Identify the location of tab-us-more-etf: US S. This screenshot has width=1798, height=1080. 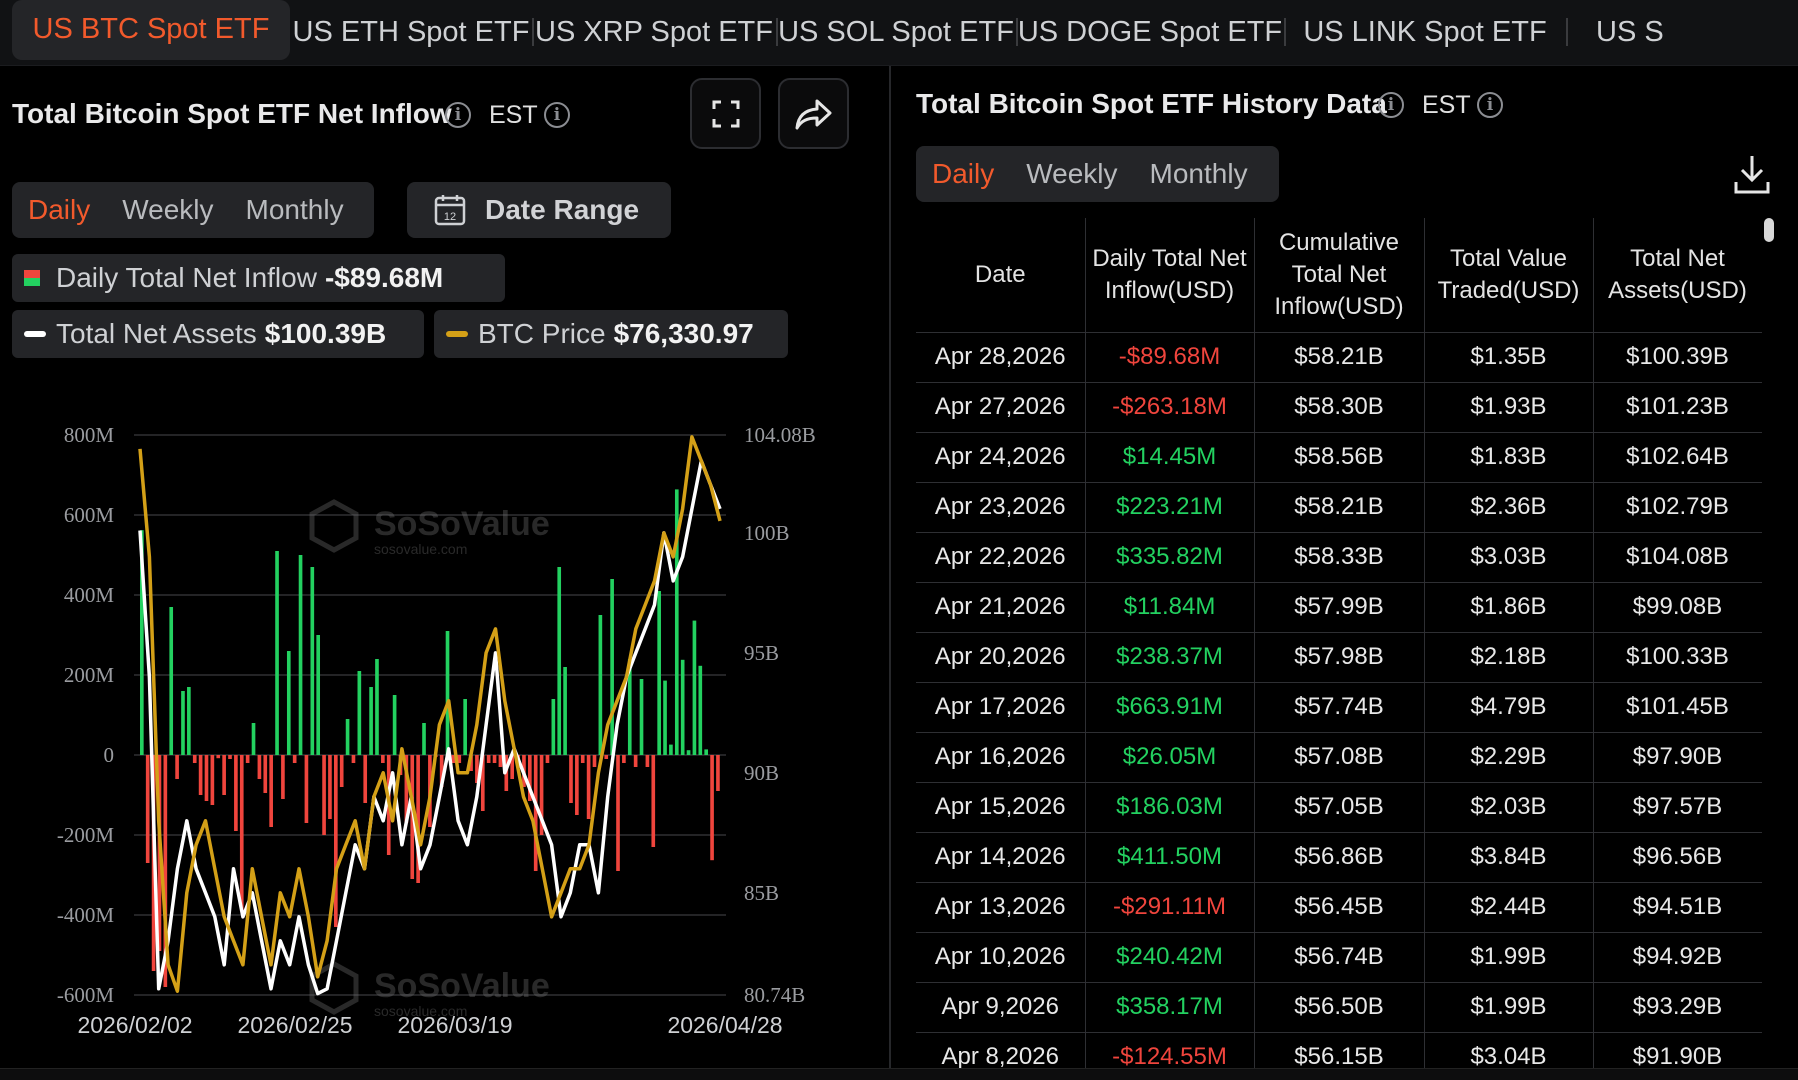
(1626, 32).